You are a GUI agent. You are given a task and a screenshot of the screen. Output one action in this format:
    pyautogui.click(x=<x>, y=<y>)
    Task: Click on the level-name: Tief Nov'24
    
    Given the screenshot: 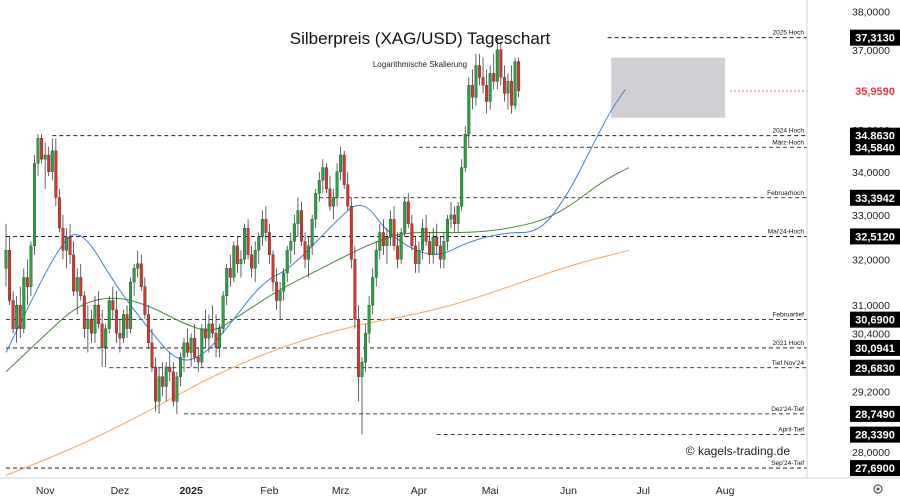 What is the action you would take?
    pyautogui.click(x=788, y=363)
    